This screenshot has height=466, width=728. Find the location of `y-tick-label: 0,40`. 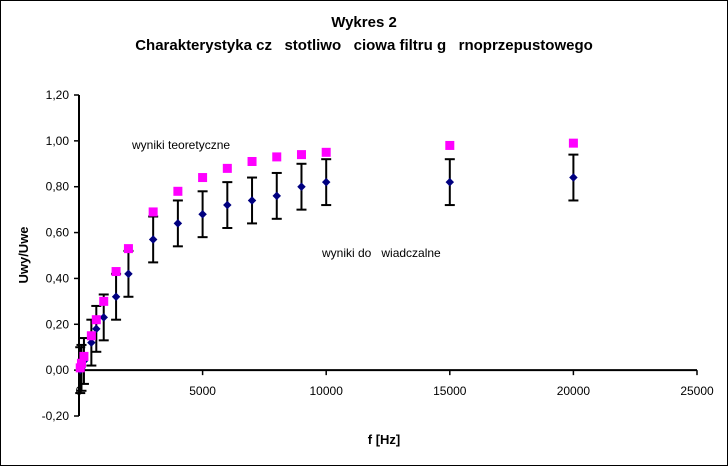

y-tick-label: 0,40 is located at coordinates (58, 278).